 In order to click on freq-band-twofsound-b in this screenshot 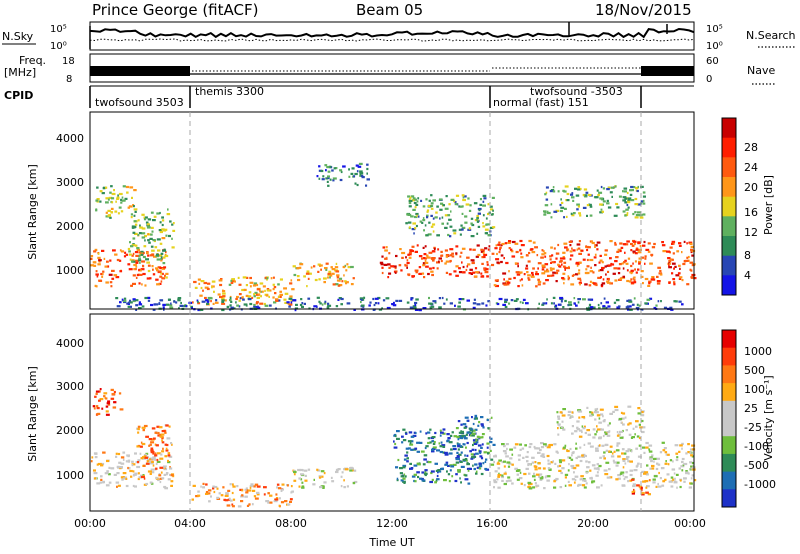, I will do `click(667, 71)`.